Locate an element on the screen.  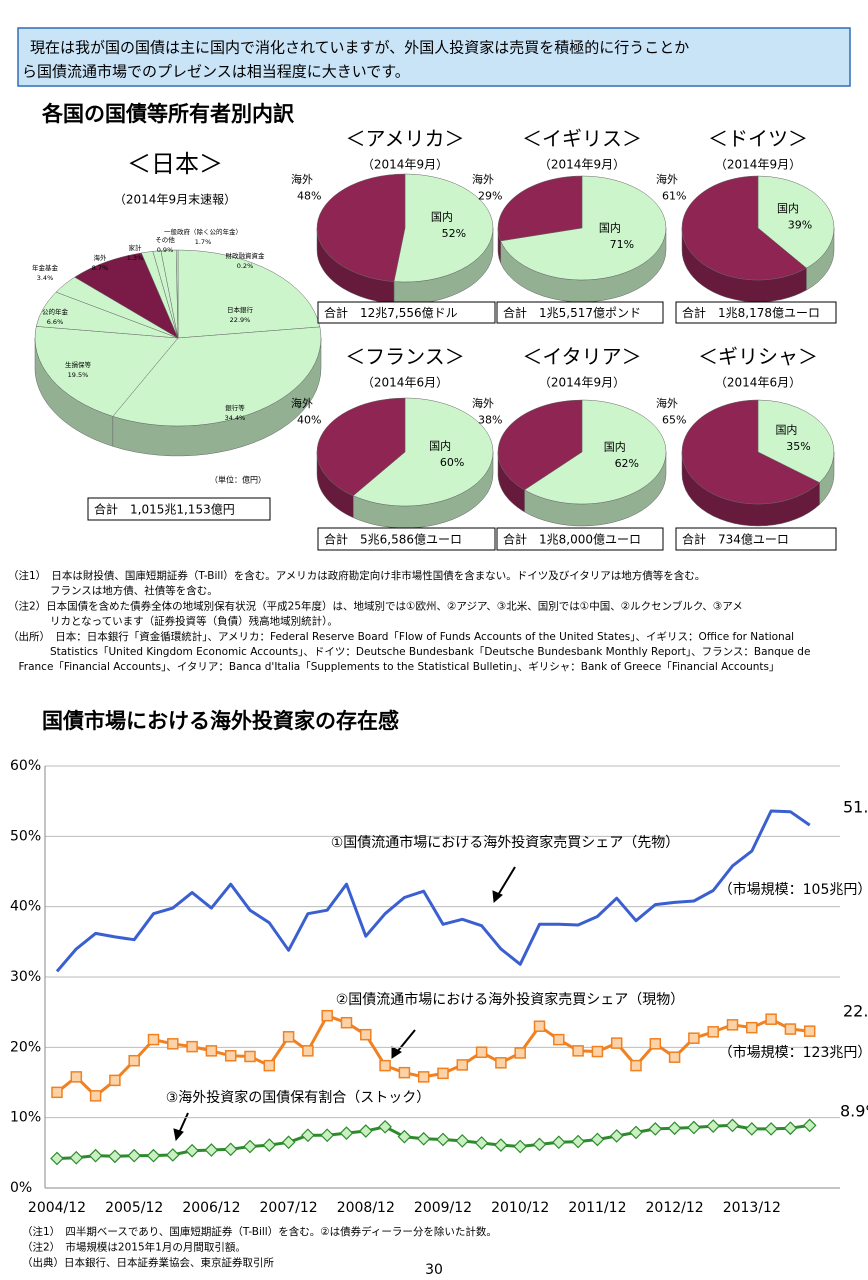
slice-value-label: 52% is located at coordinates (454, 233).